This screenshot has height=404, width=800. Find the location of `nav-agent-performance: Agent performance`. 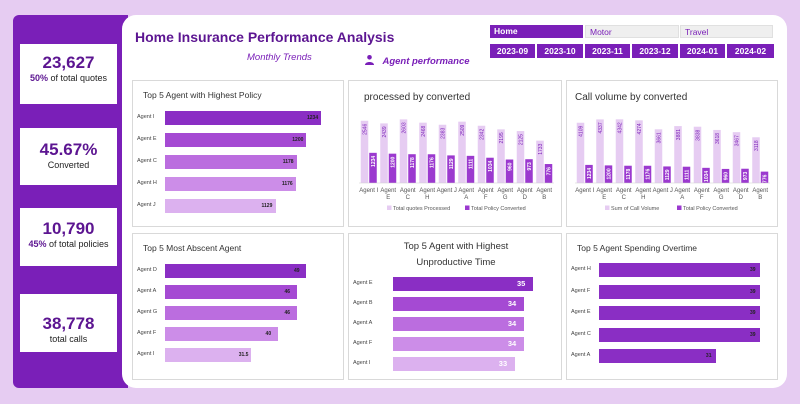

nav-agent-performance: Agent performance is located at coordinates (426, 61).